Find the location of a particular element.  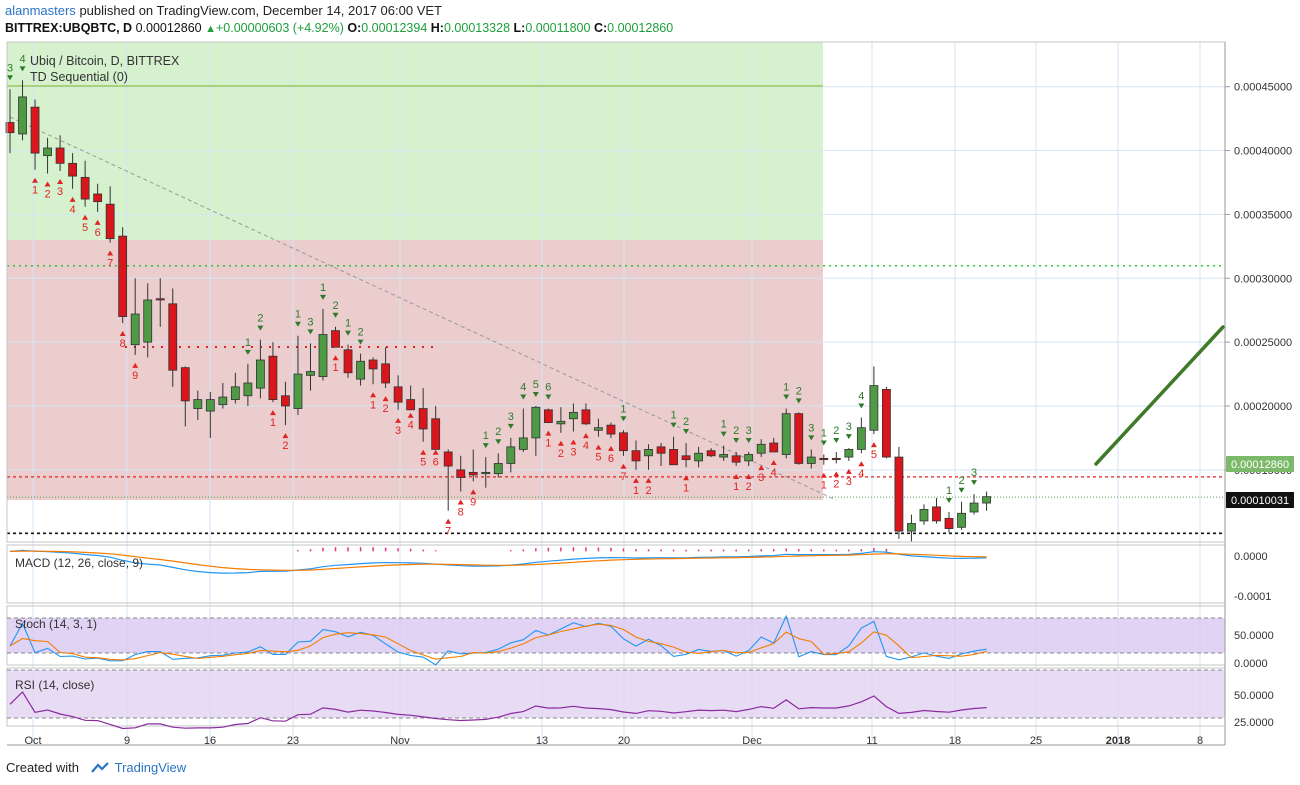

up-triangle-icon: ▲ is located at coordinates (210, 29).